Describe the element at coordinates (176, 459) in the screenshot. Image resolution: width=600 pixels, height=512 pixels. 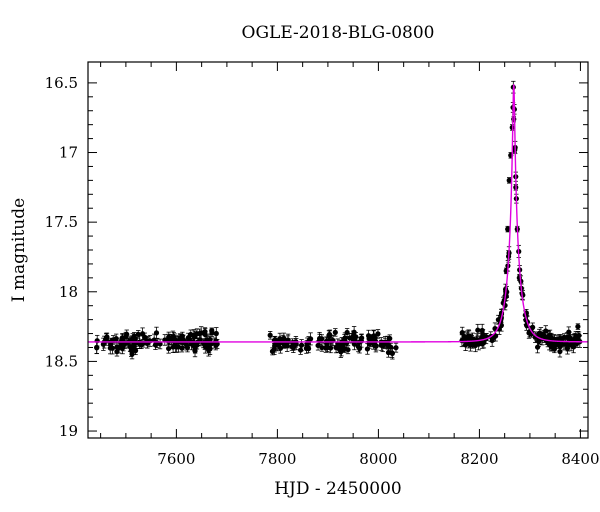
I see `x-tick-label: 7600` at that location.